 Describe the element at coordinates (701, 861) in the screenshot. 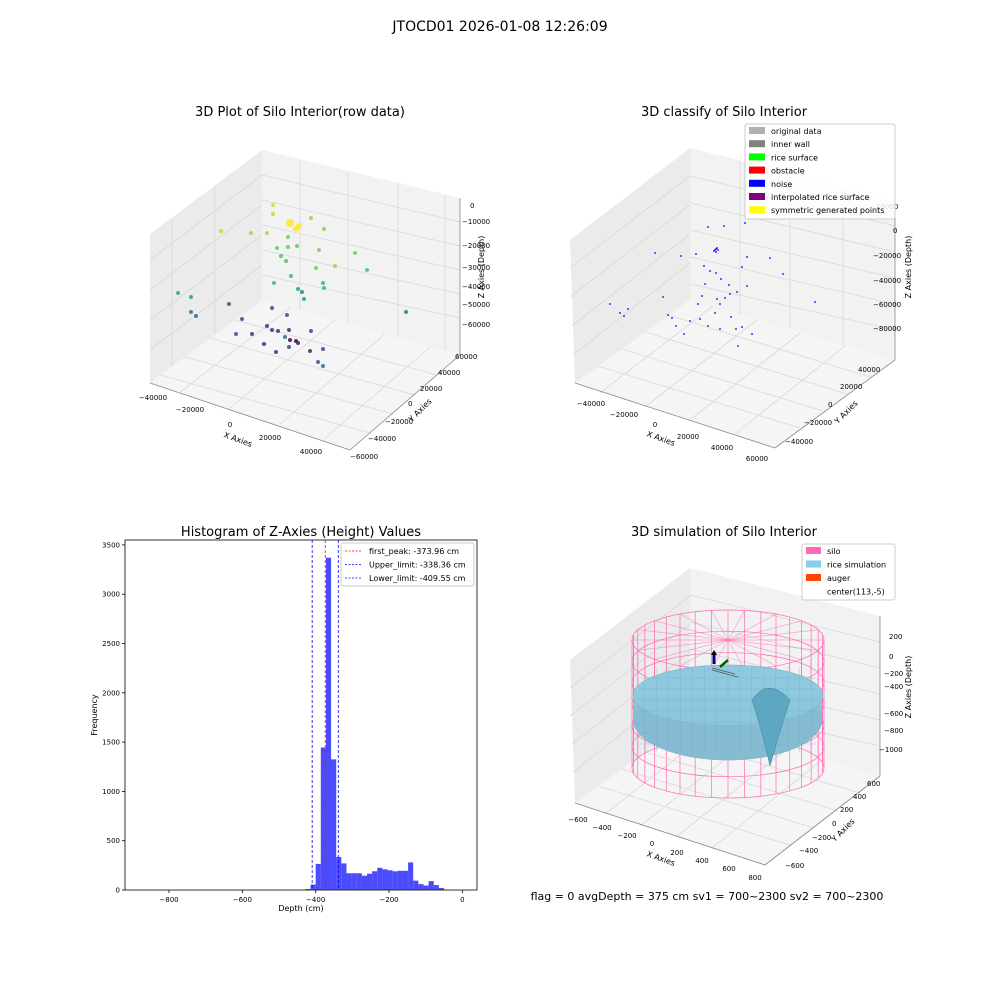

I see `sim-xtick: 400` at that location.